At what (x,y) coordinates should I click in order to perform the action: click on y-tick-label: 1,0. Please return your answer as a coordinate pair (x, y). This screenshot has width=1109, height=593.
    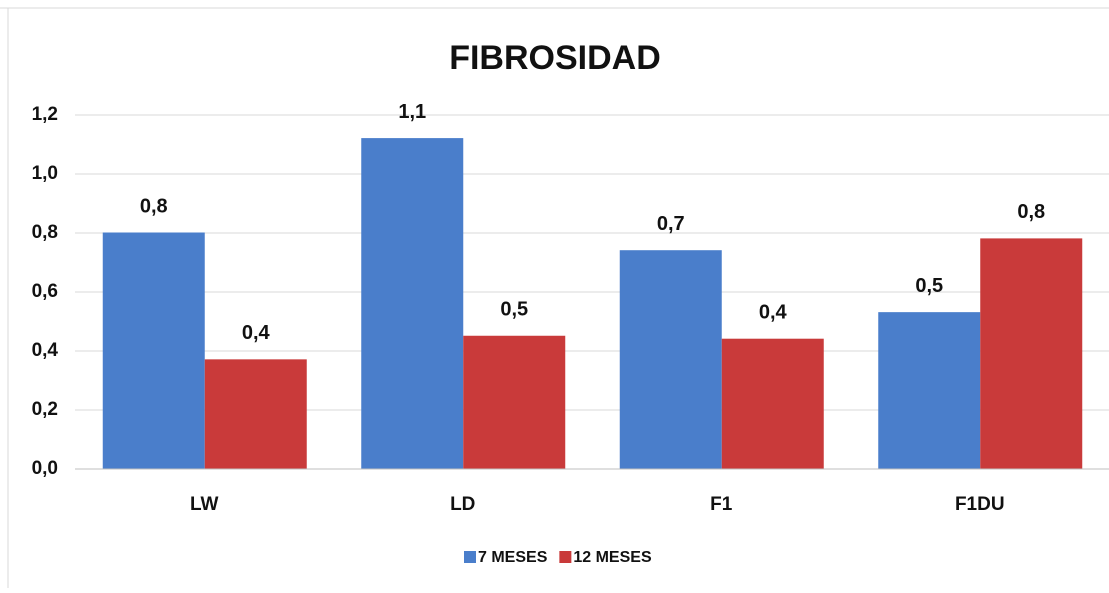
    Looking at the image, I should click on (45, 173).